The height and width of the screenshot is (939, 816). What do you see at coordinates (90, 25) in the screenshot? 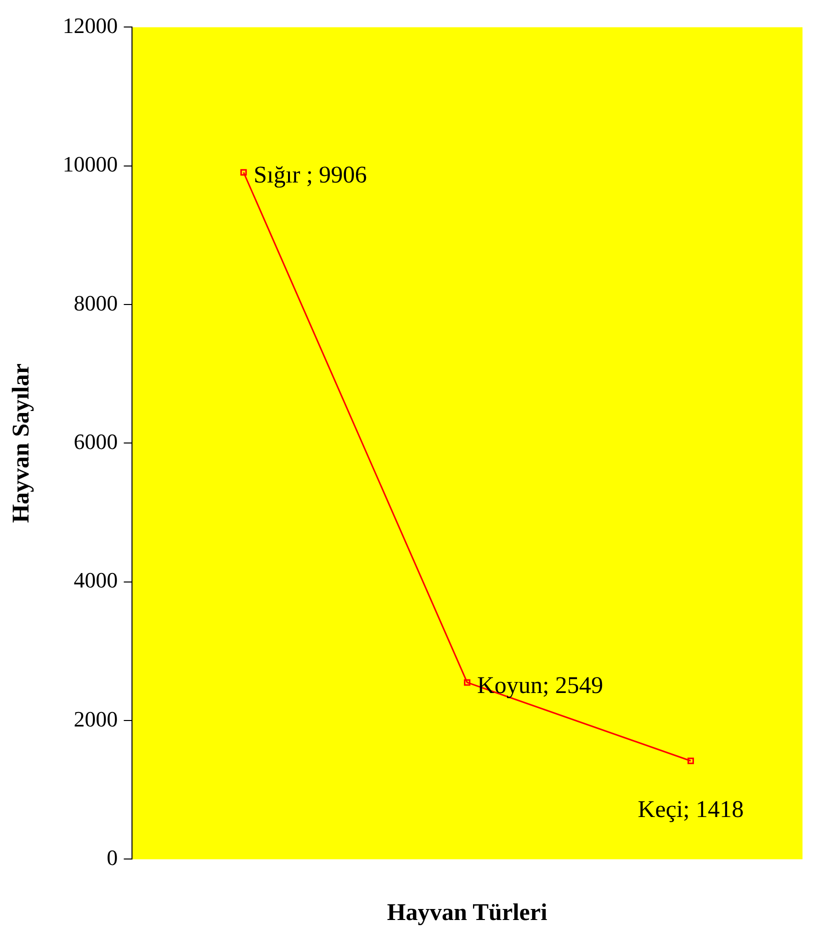
I see `y-tick-label: 12000` at bounding box center [90, 25].